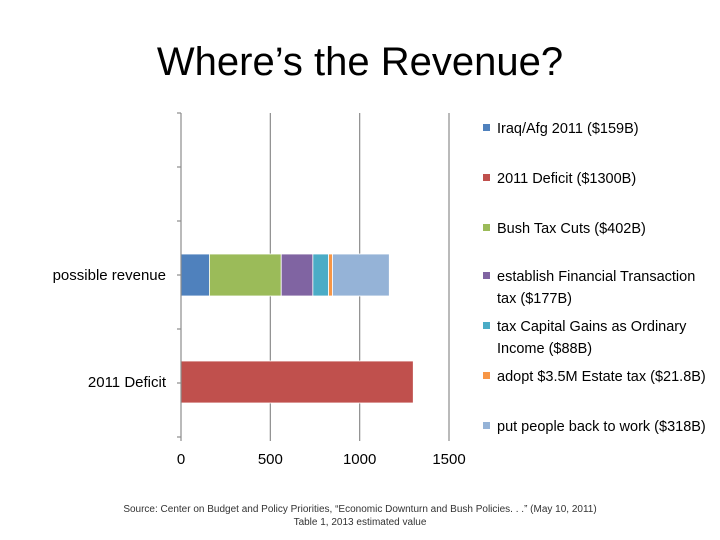 The width and height of the screenshot is (720, 540). I want to click on legend-label: put people back to work ($318B), so click(601, 427).